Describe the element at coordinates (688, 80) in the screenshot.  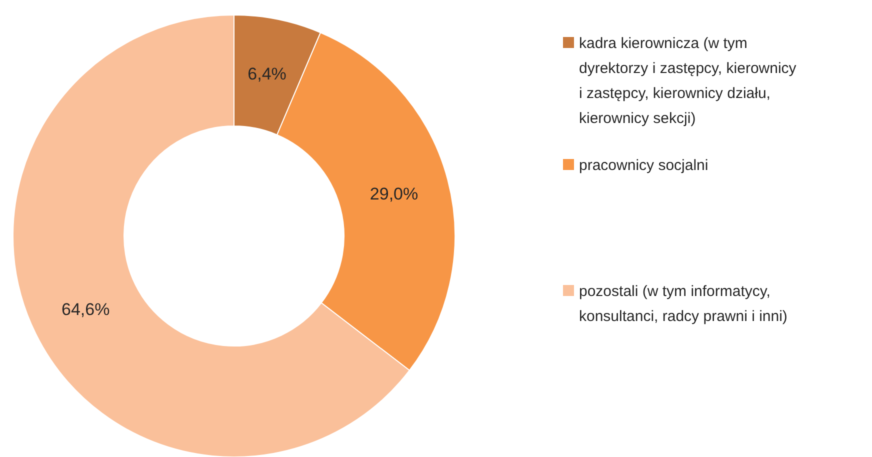
I see `legend-label: kadra kierownicza (w tym dyrektorzy i zastępcy, kierownicy i zastępcy, kierownicy działu, kierownicy sekcji)` at that location.